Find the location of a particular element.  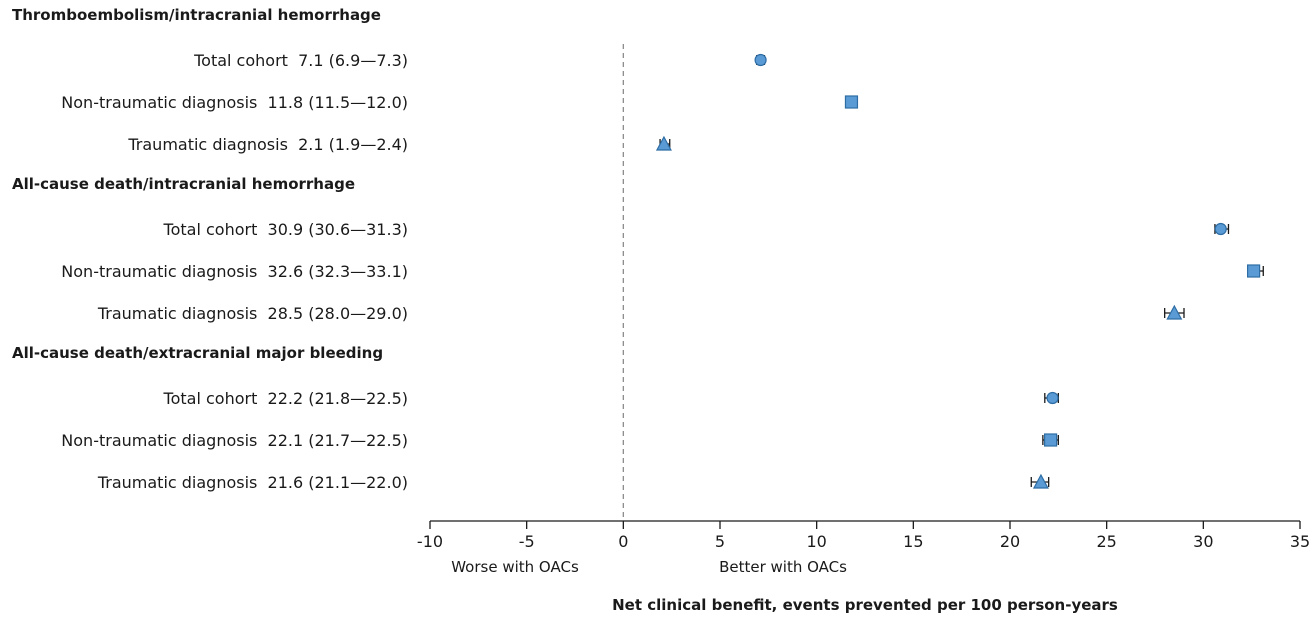

x-tick-label: 10 is located at coordinates (816, 541).